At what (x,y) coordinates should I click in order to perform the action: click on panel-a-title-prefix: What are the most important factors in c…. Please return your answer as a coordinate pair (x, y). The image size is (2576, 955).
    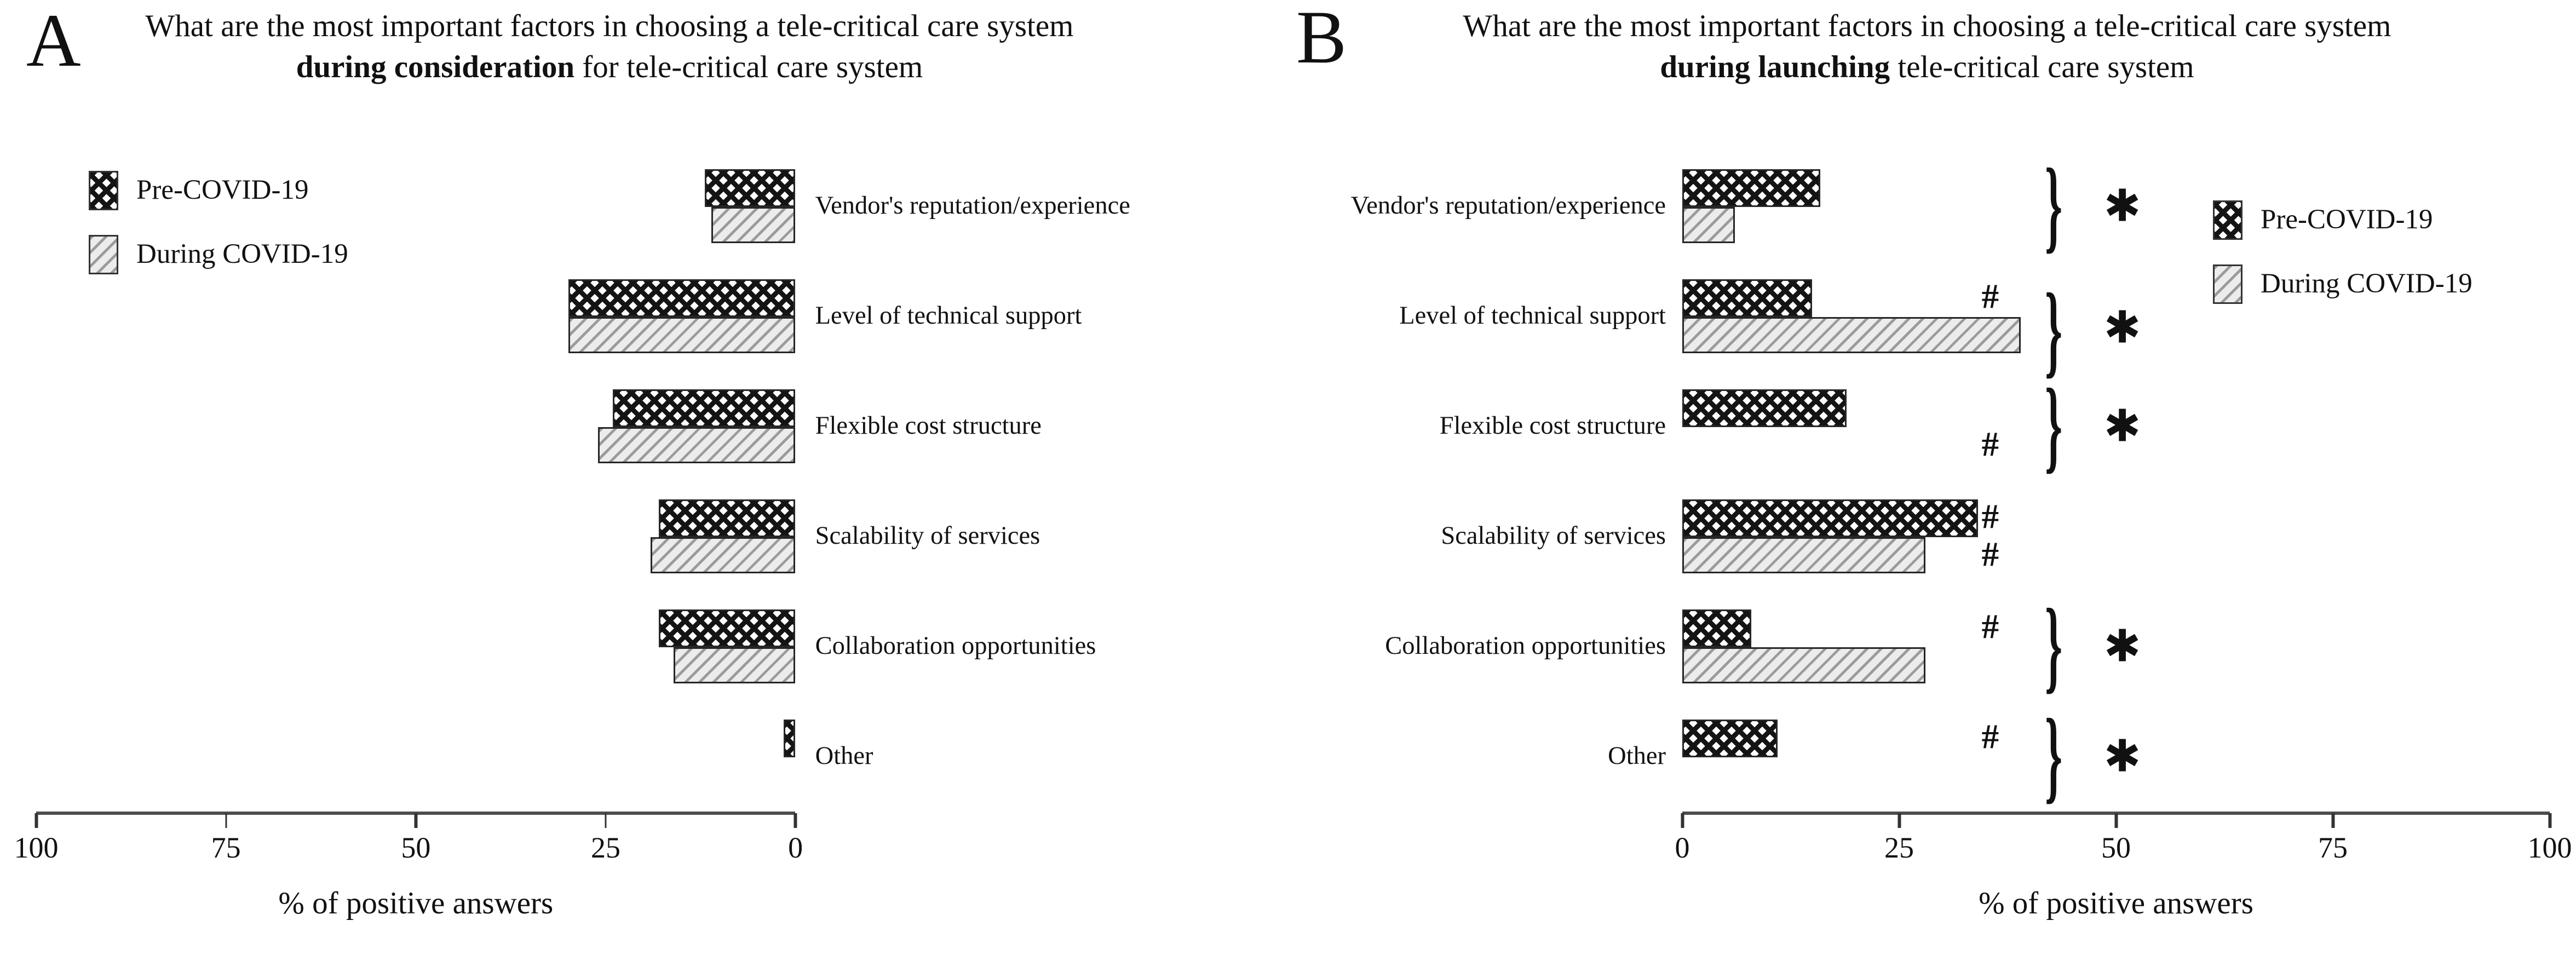
    Looking at the image, I should click on (610, 27).